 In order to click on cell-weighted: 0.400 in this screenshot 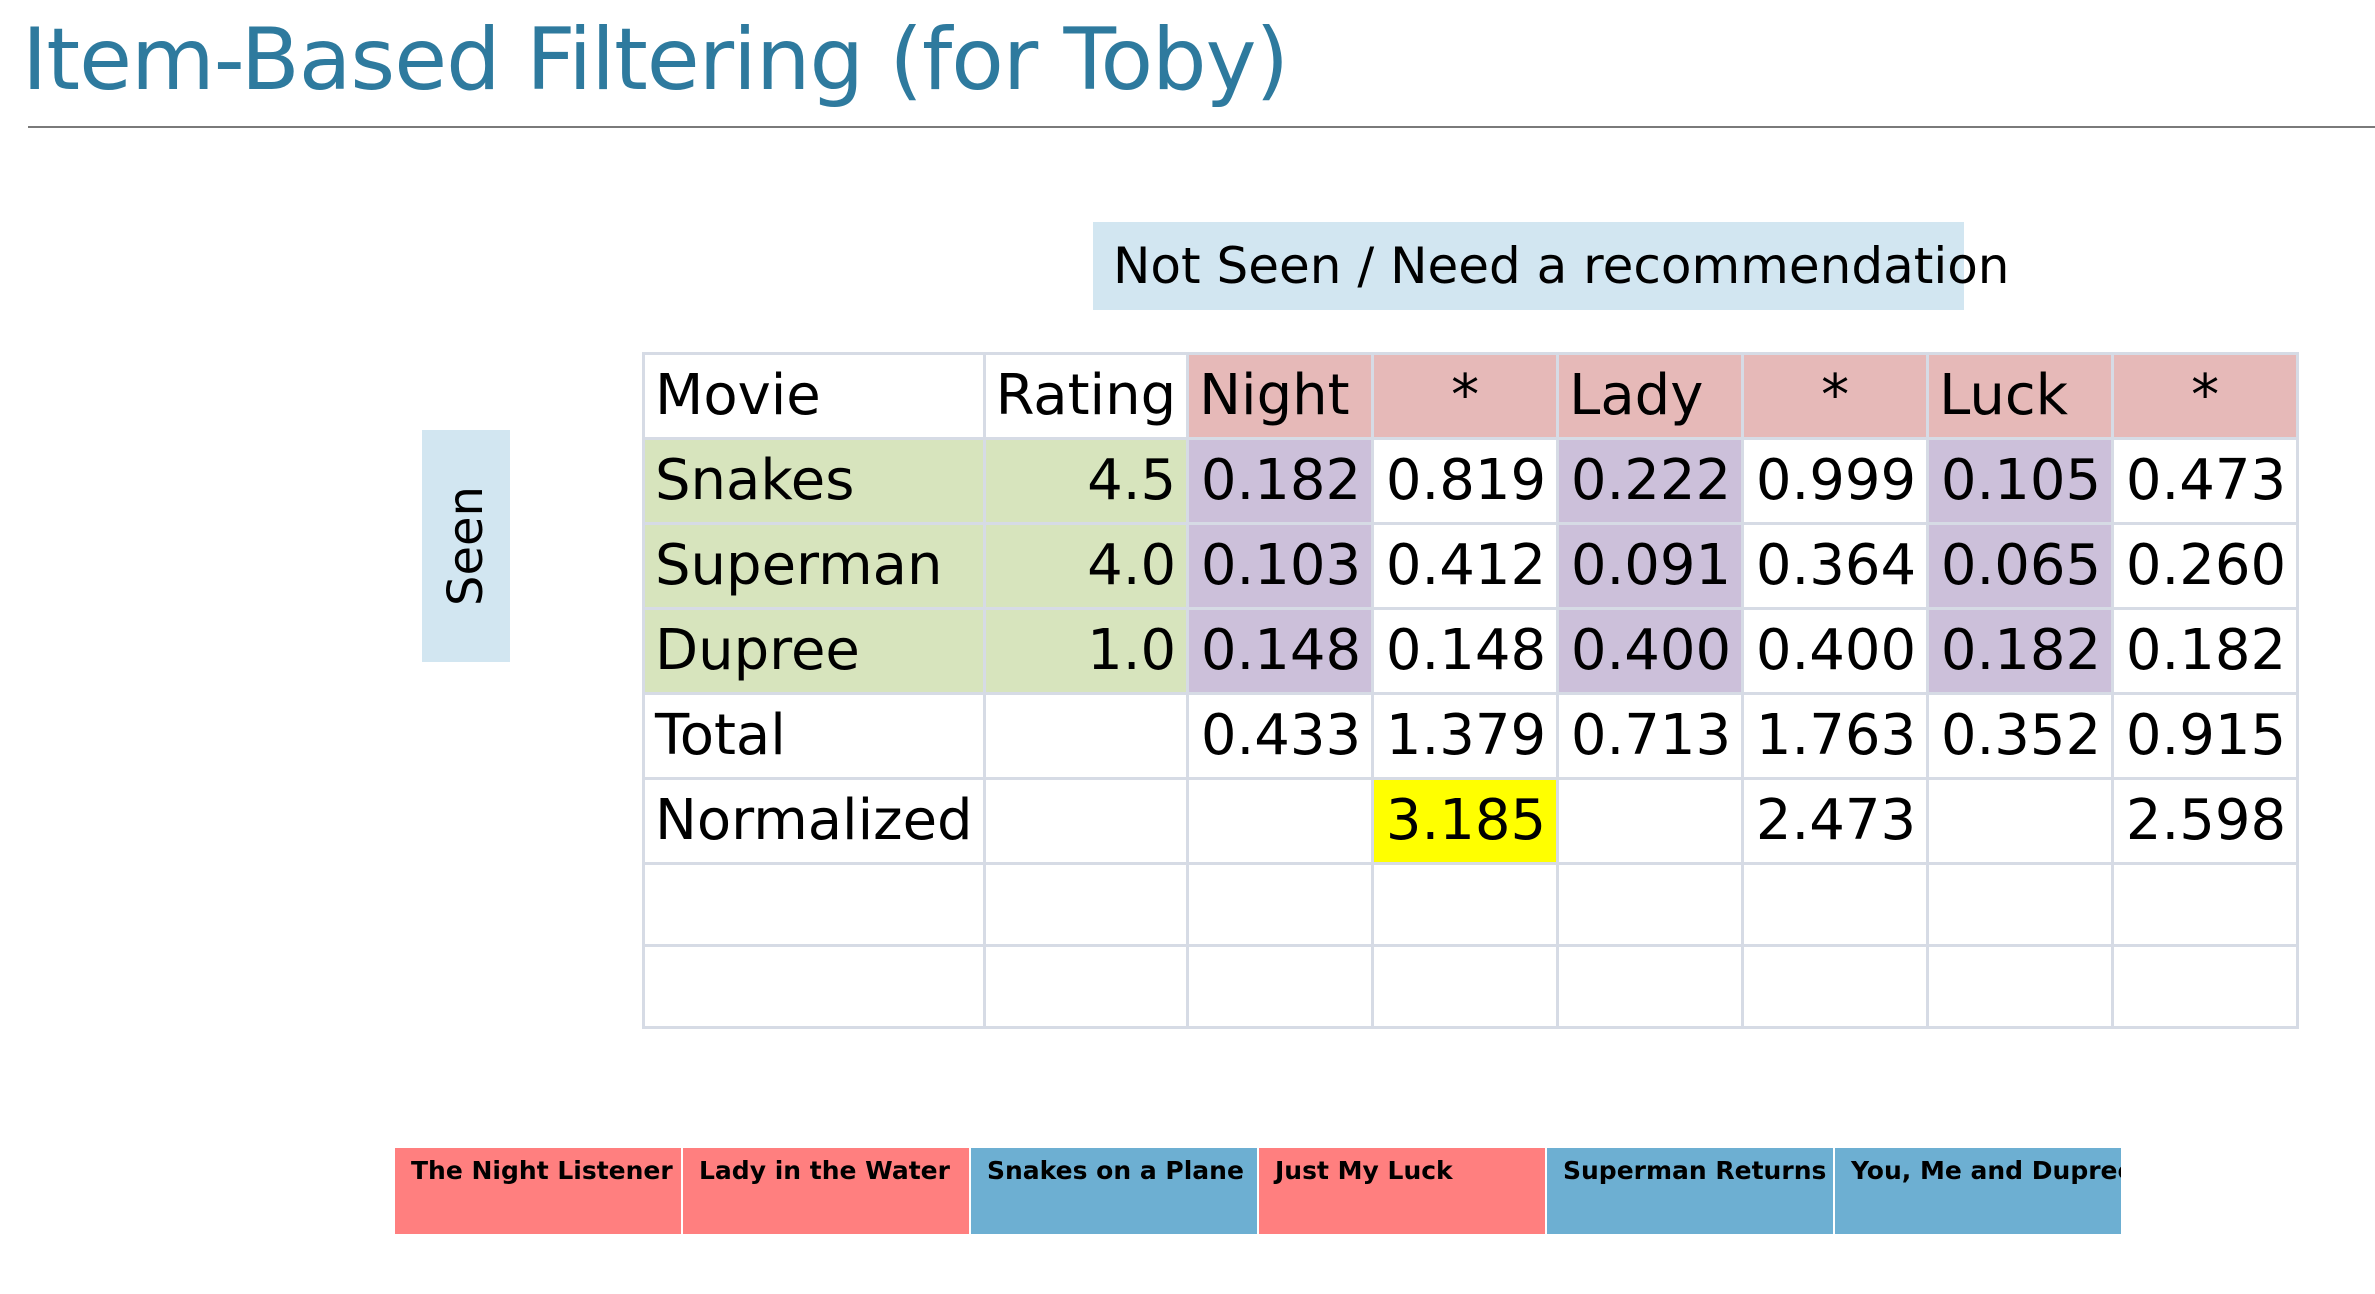, I will do `click(1835, 651)`.